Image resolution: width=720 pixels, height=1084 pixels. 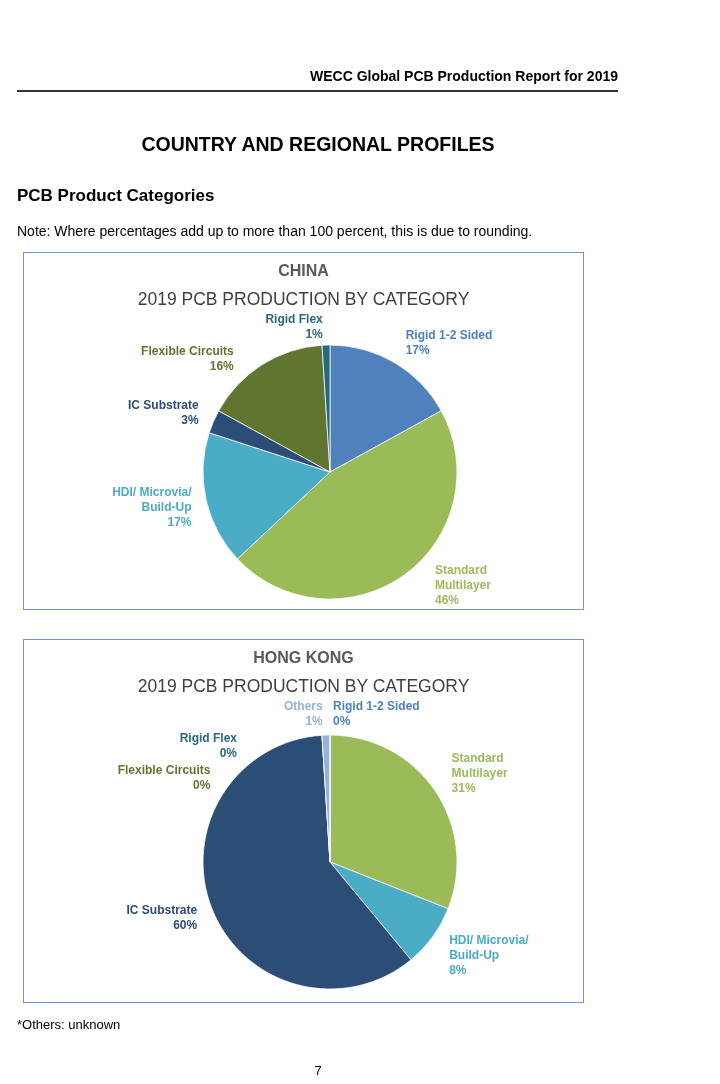 I want to click on data-label: 31%, so click(x=463, y=787).